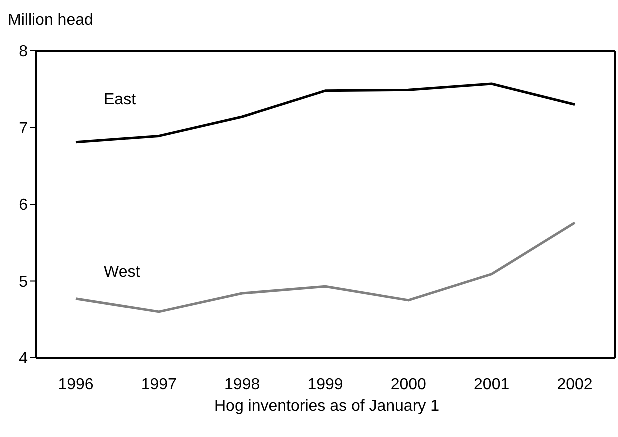 This screenshot has height=437, width=618. Describe the element at coordinates (120, 99) in the screenshot. I see `series-label: East` at that location.